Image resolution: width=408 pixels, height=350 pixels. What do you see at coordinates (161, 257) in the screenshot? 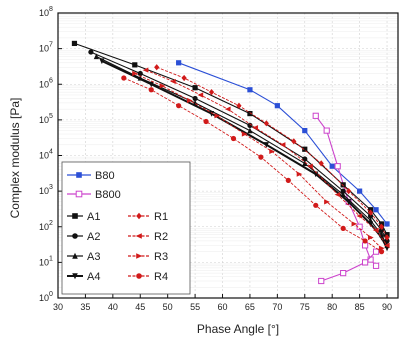
I see `legend-label: R3` at bounding box center [161, 257].